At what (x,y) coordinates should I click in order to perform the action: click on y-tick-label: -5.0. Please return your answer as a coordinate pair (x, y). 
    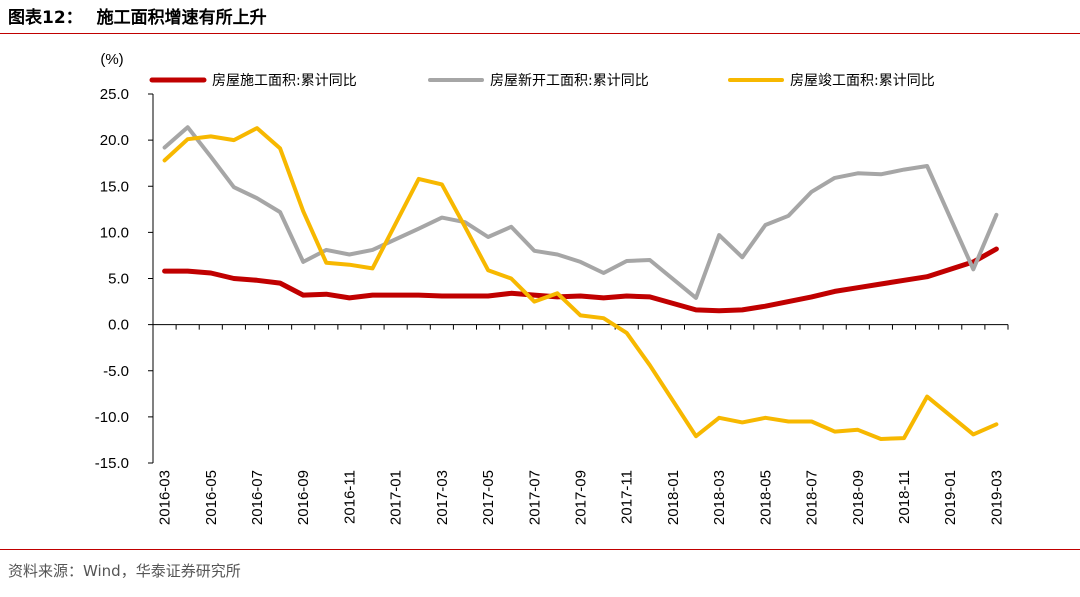
    Looking at the image, I should click on (116, 371).